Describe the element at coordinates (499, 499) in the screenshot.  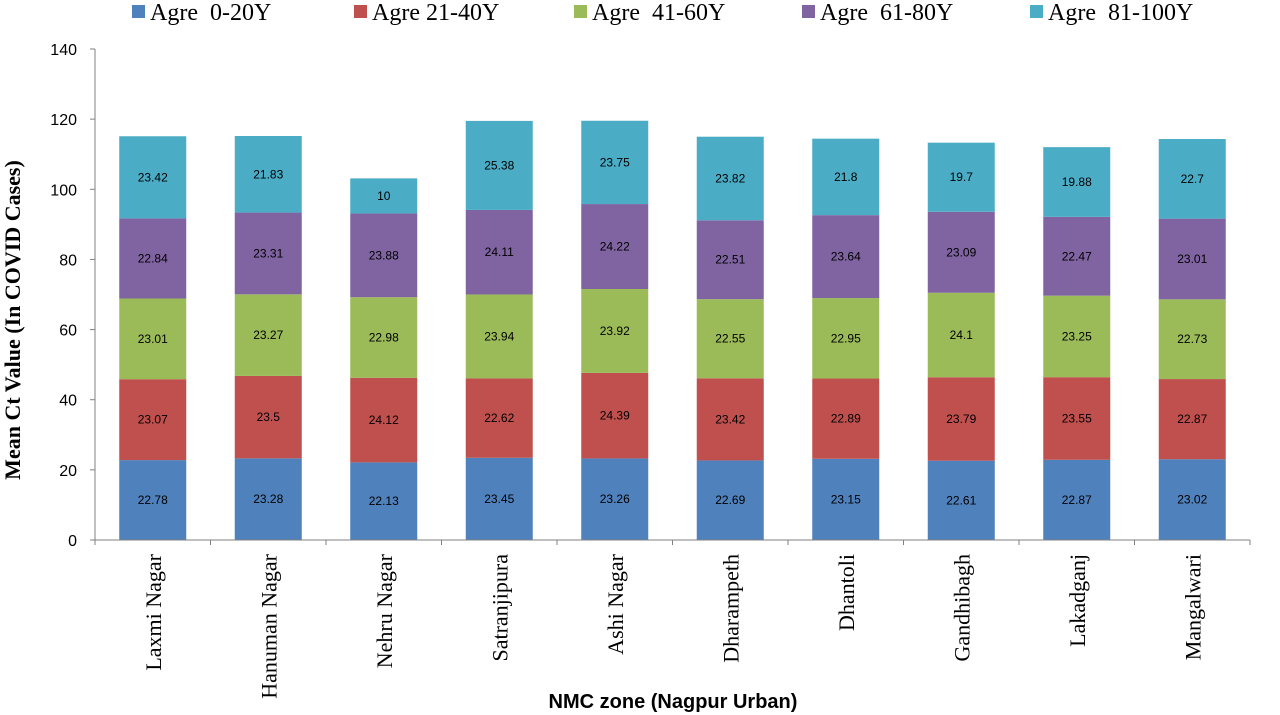
I see `data-label: 23.45` at that location.